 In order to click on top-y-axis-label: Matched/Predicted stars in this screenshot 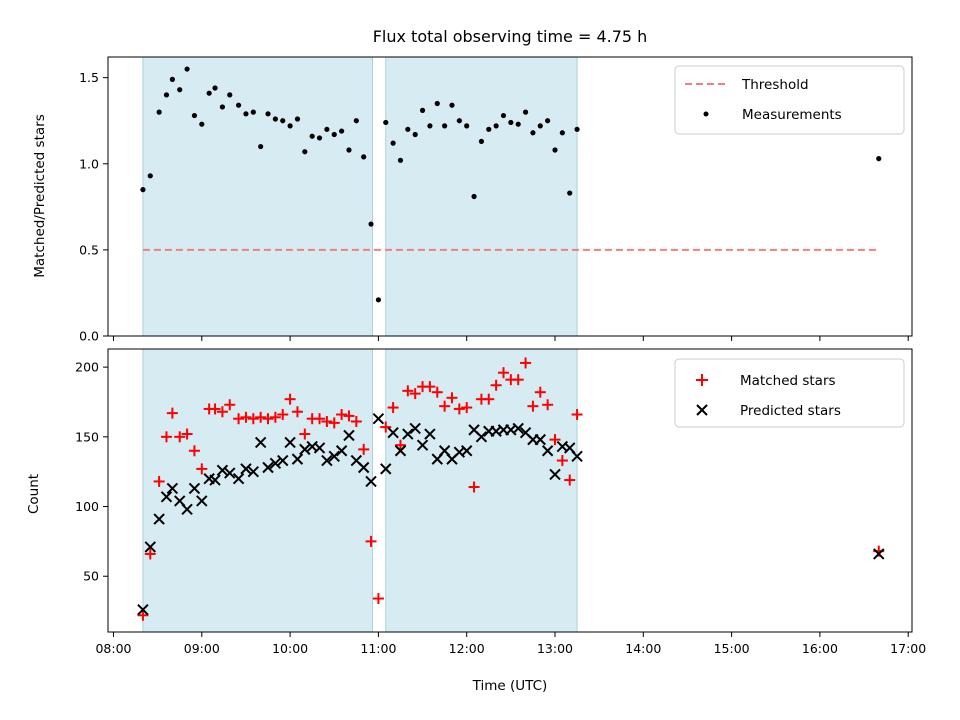, I will do `click(40, 195)`.